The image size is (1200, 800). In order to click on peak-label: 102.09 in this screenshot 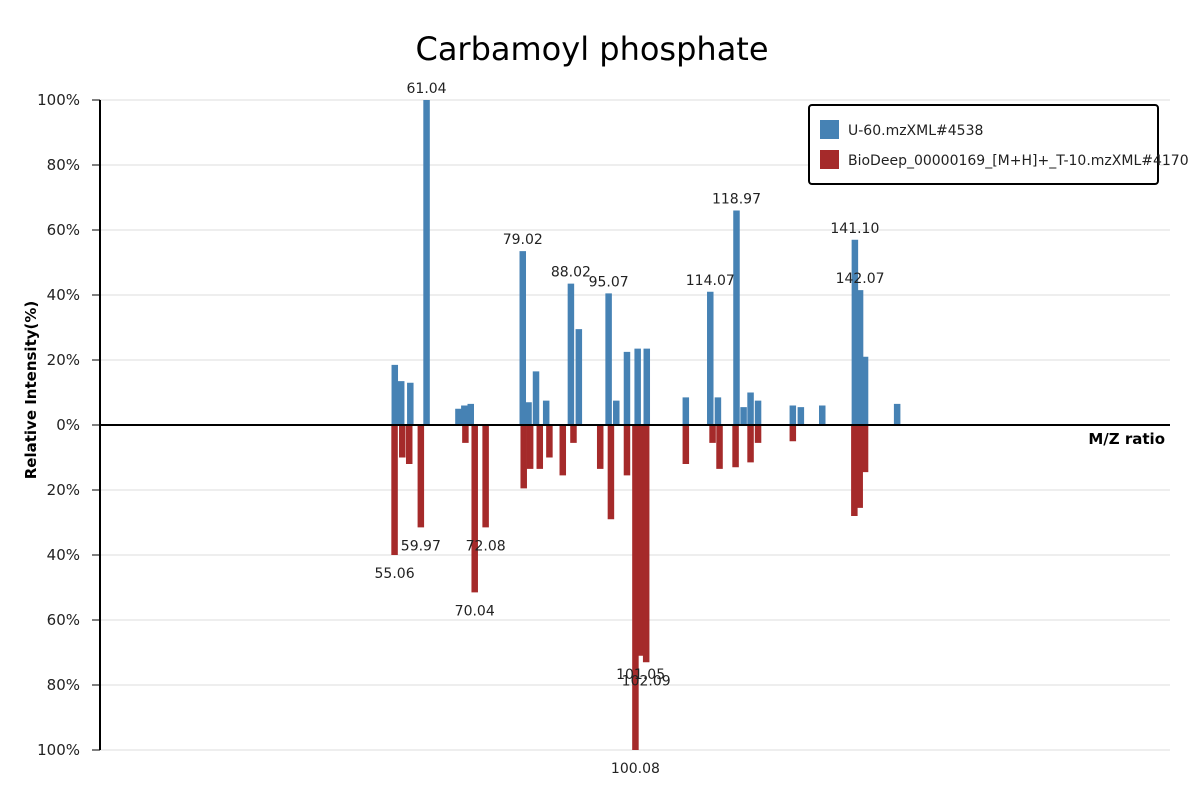, I will do `click(646, 681)`.